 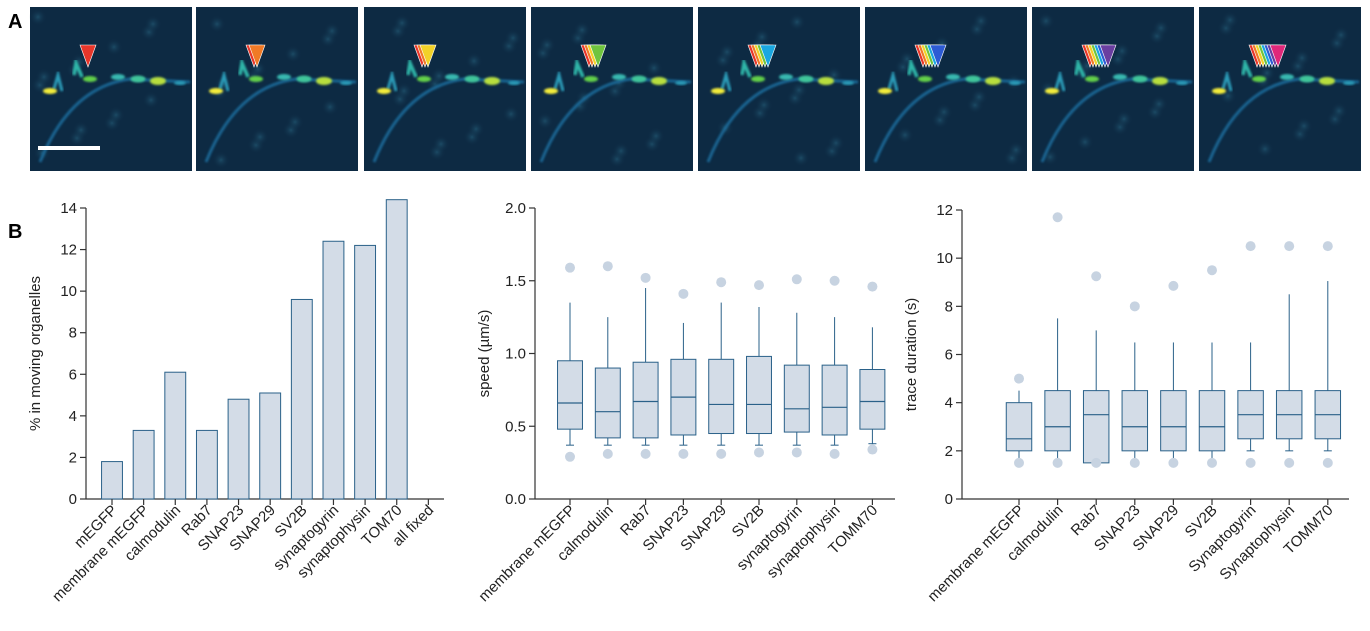 I want to click on y-tick-label: 8, so click(x=949, y=306).